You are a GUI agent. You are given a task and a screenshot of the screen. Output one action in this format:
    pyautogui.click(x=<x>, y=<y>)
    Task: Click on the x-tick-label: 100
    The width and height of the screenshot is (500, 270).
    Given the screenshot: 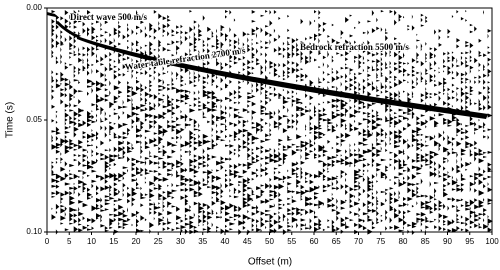 What is the action you would take?
    pyautogui.click(x=492, y=241)
    